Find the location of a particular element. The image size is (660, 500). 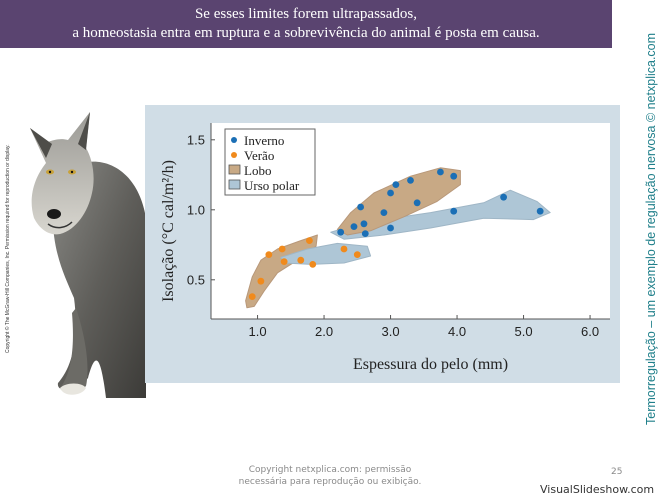

legend-urso-polar-label: Urso polar is located at coordinates (272, 185).